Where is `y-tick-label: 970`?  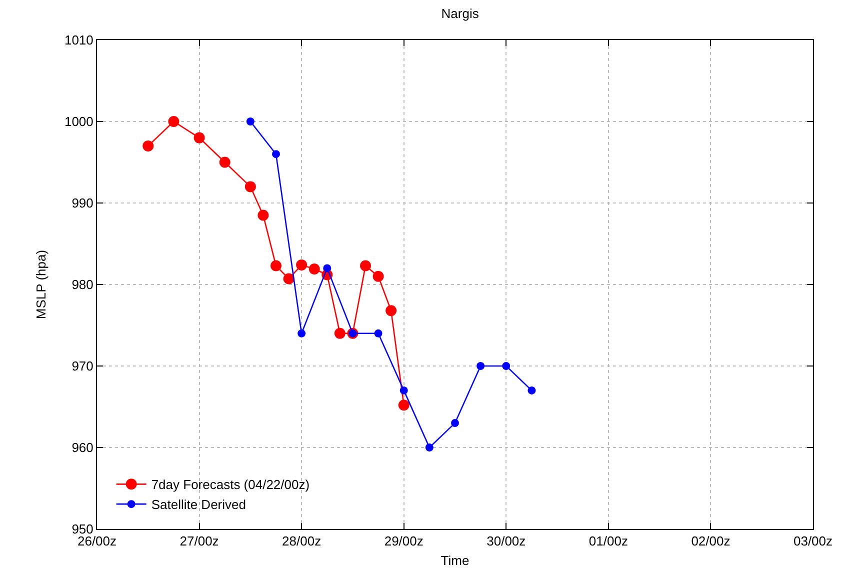
y-tick-label: 970 is located at coordinates (83, 366).